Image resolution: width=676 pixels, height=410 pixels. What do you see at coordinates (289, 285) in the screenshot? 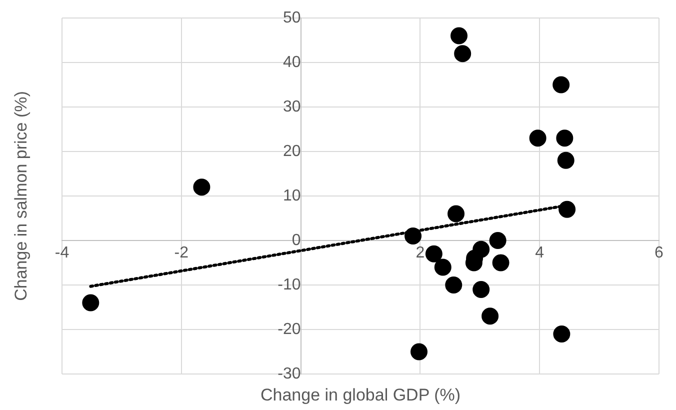
I see `y-tick-label: -10` at bounding box center [289, 285].